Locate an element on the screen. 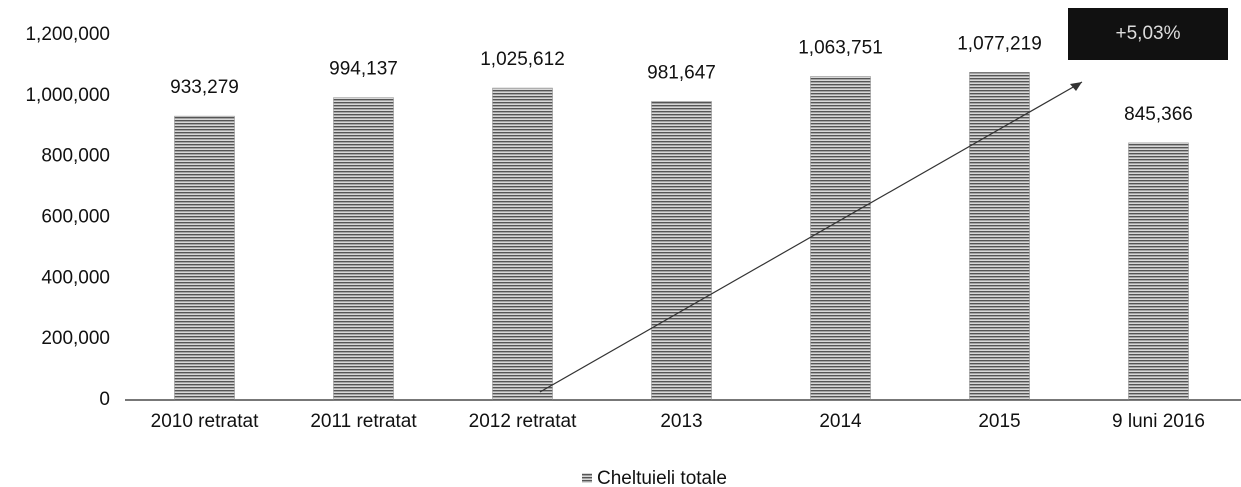  data-label: 1,077,219 is located at coordinates (999, 43).